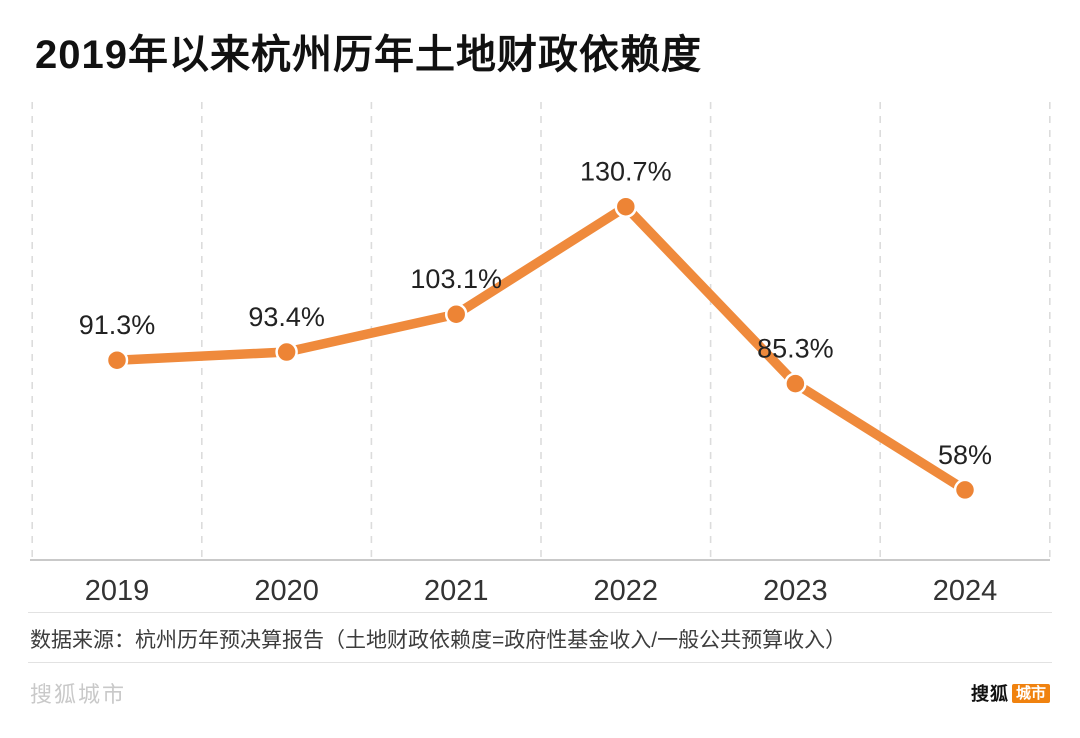 The image size is (1080, 738). What do you see at coordinates (989, 694) in the screenshot?
I see `logo-text-sohu: 搜狐` at bounding box center [989, 694].